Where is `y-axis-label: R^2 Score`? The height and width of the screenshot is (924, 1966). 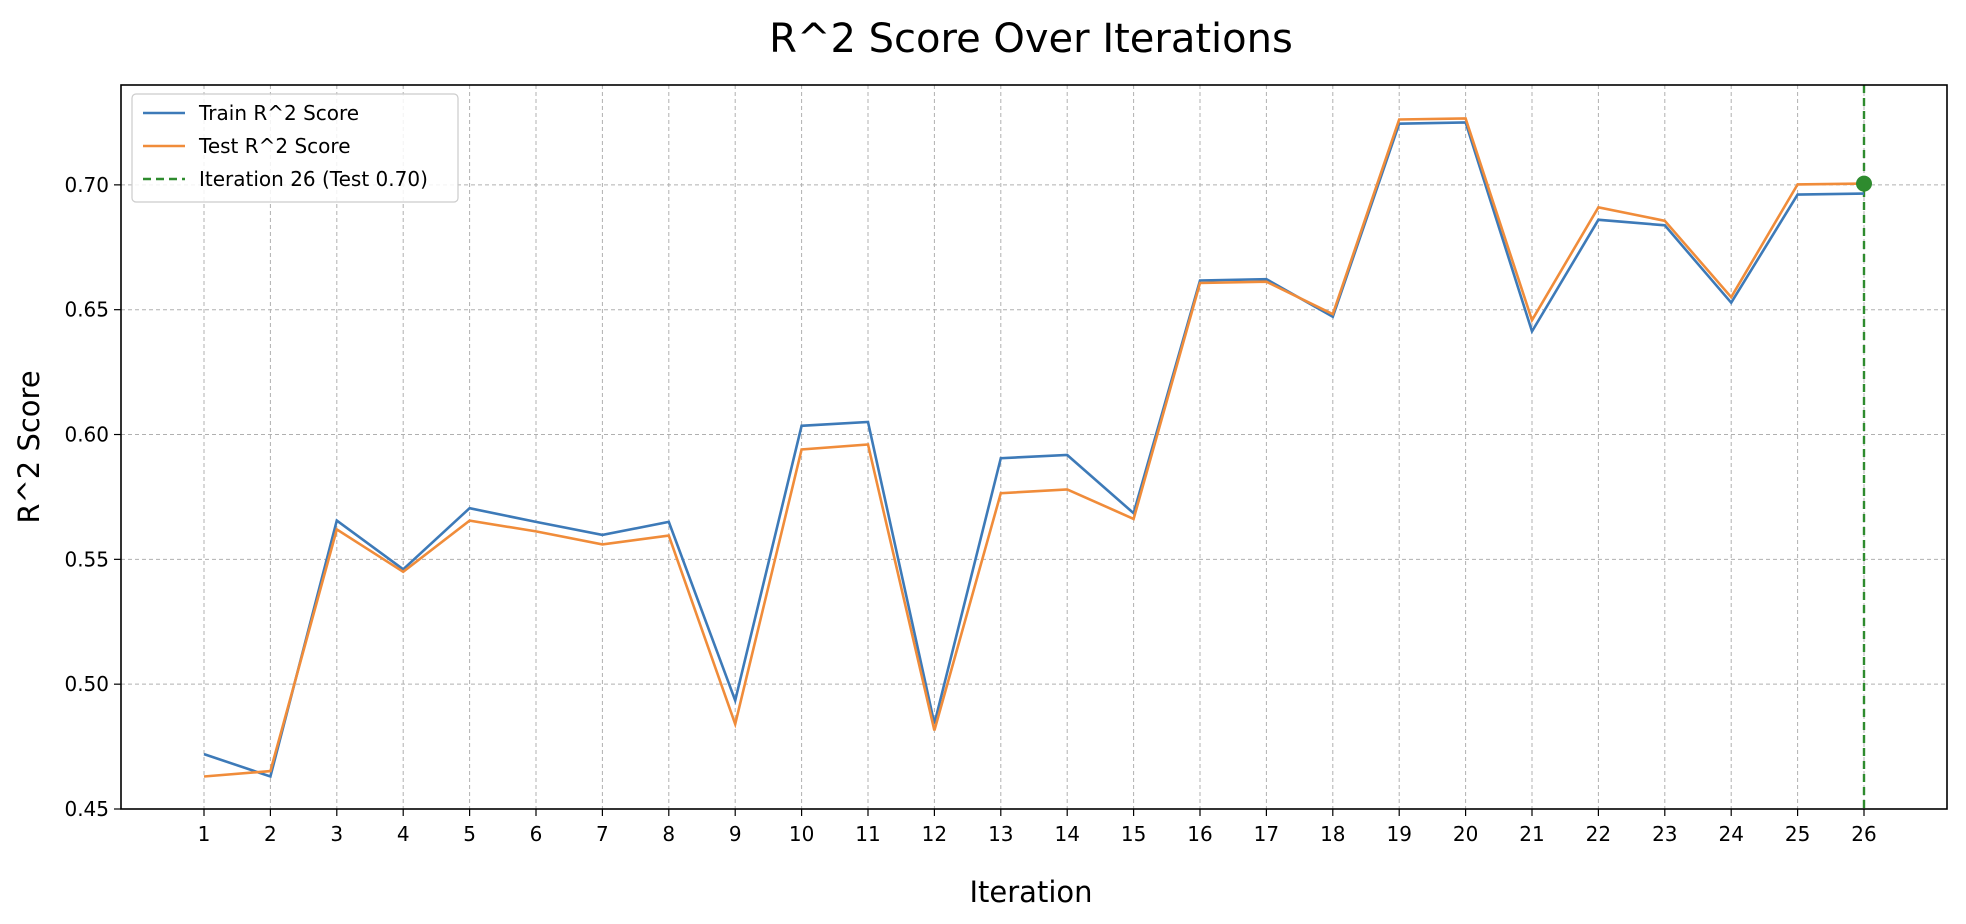 y-axis-label: R^2 Score is located at coordinates (29, 446).